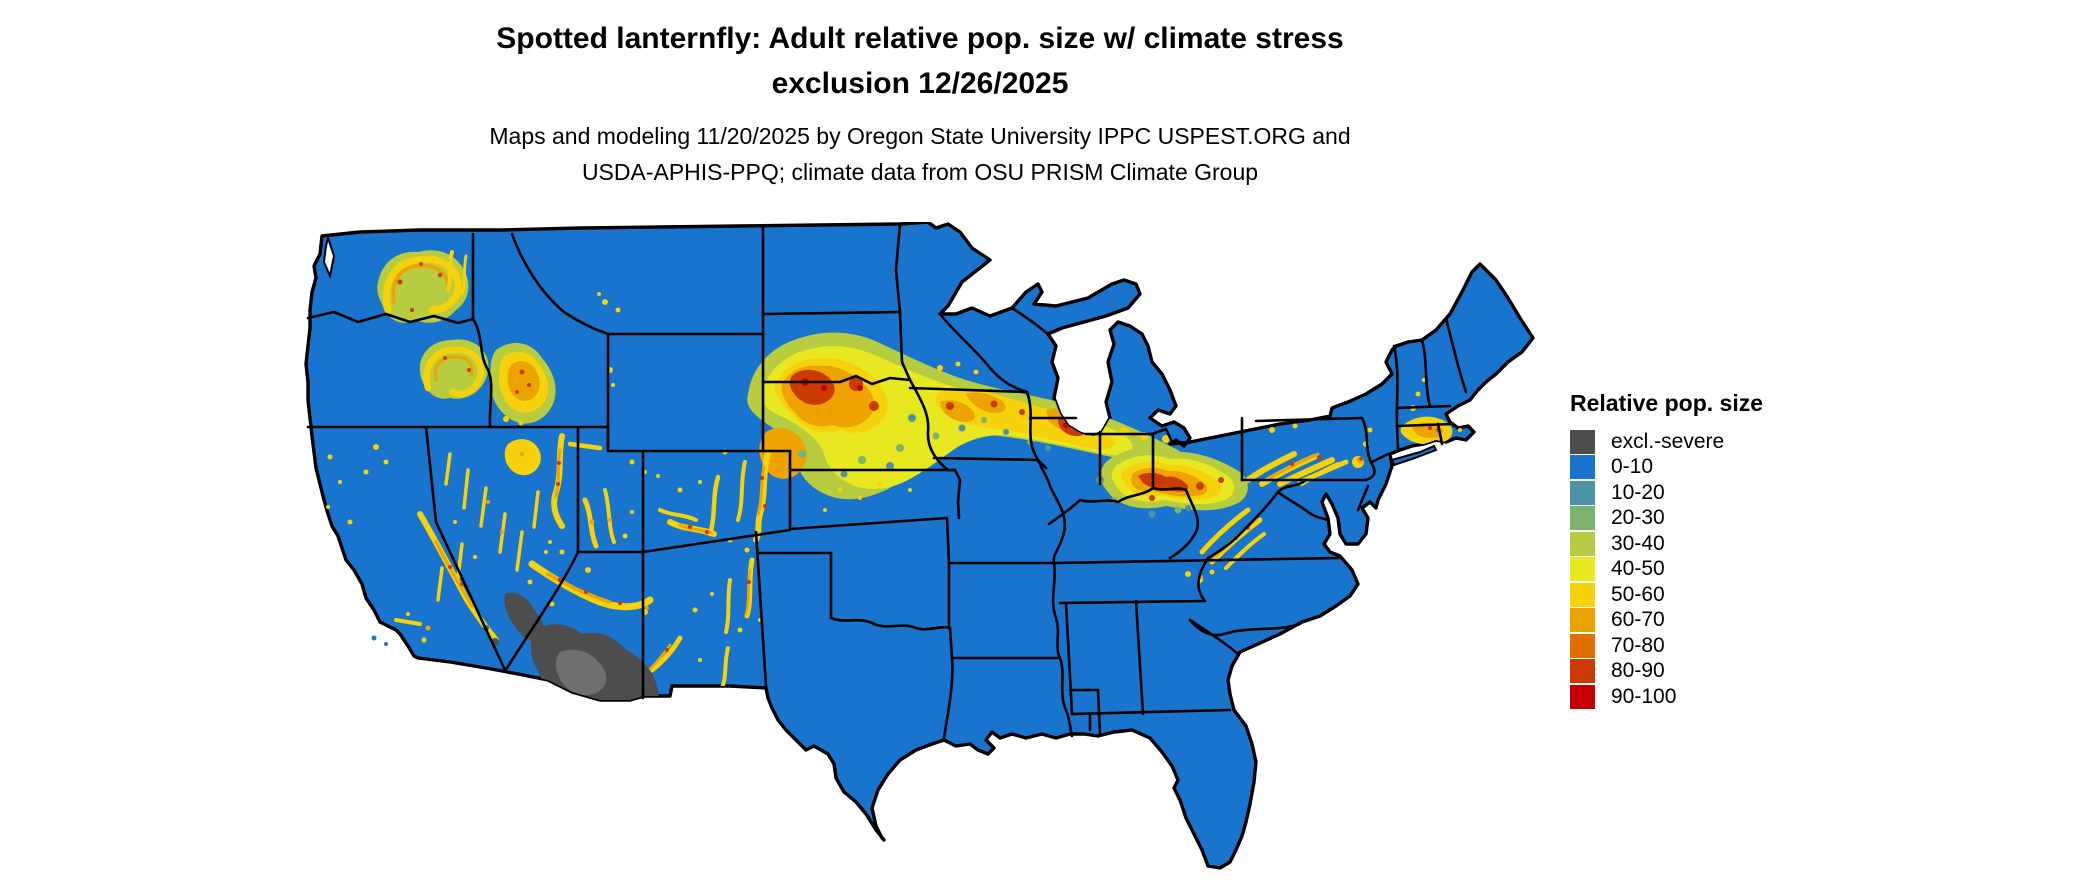 Image resolution: width=2100 pixels, height=892 pixels. I want to click on legend-item-label: 30-40, so click(1638, 543).